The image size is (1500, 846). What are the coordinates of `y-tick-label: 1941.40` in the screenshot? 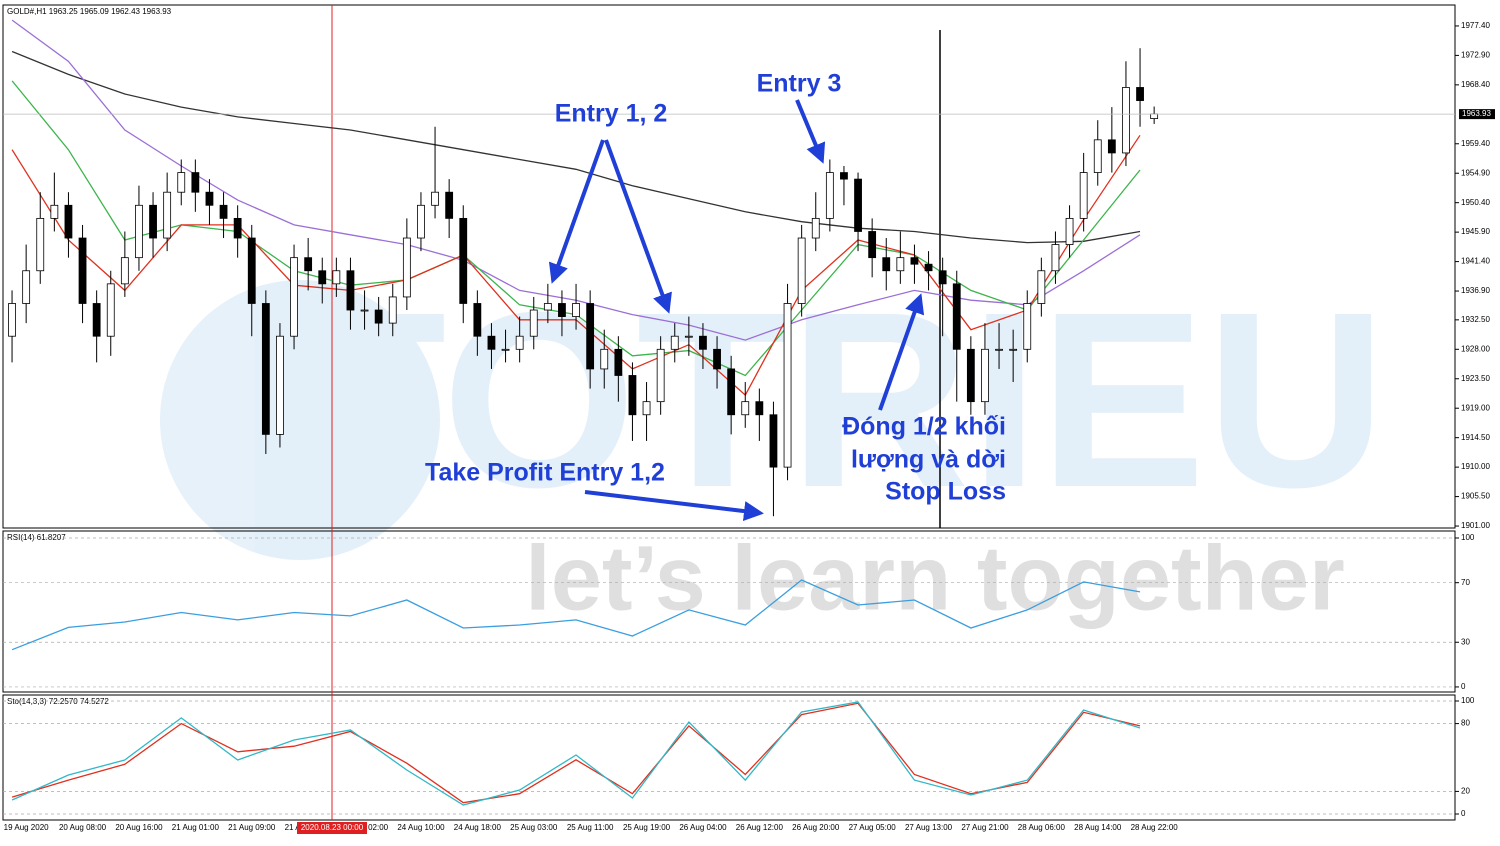 It's located at (1475, 261).